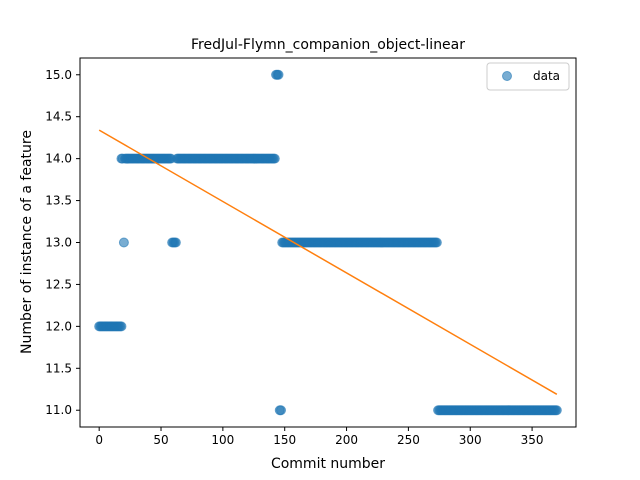 This screenshot has width=640, height=480. What do you see at coordinates (507, 76) in the screenshot?
I see `legend-marker-data` at bounding box center [507, 76].